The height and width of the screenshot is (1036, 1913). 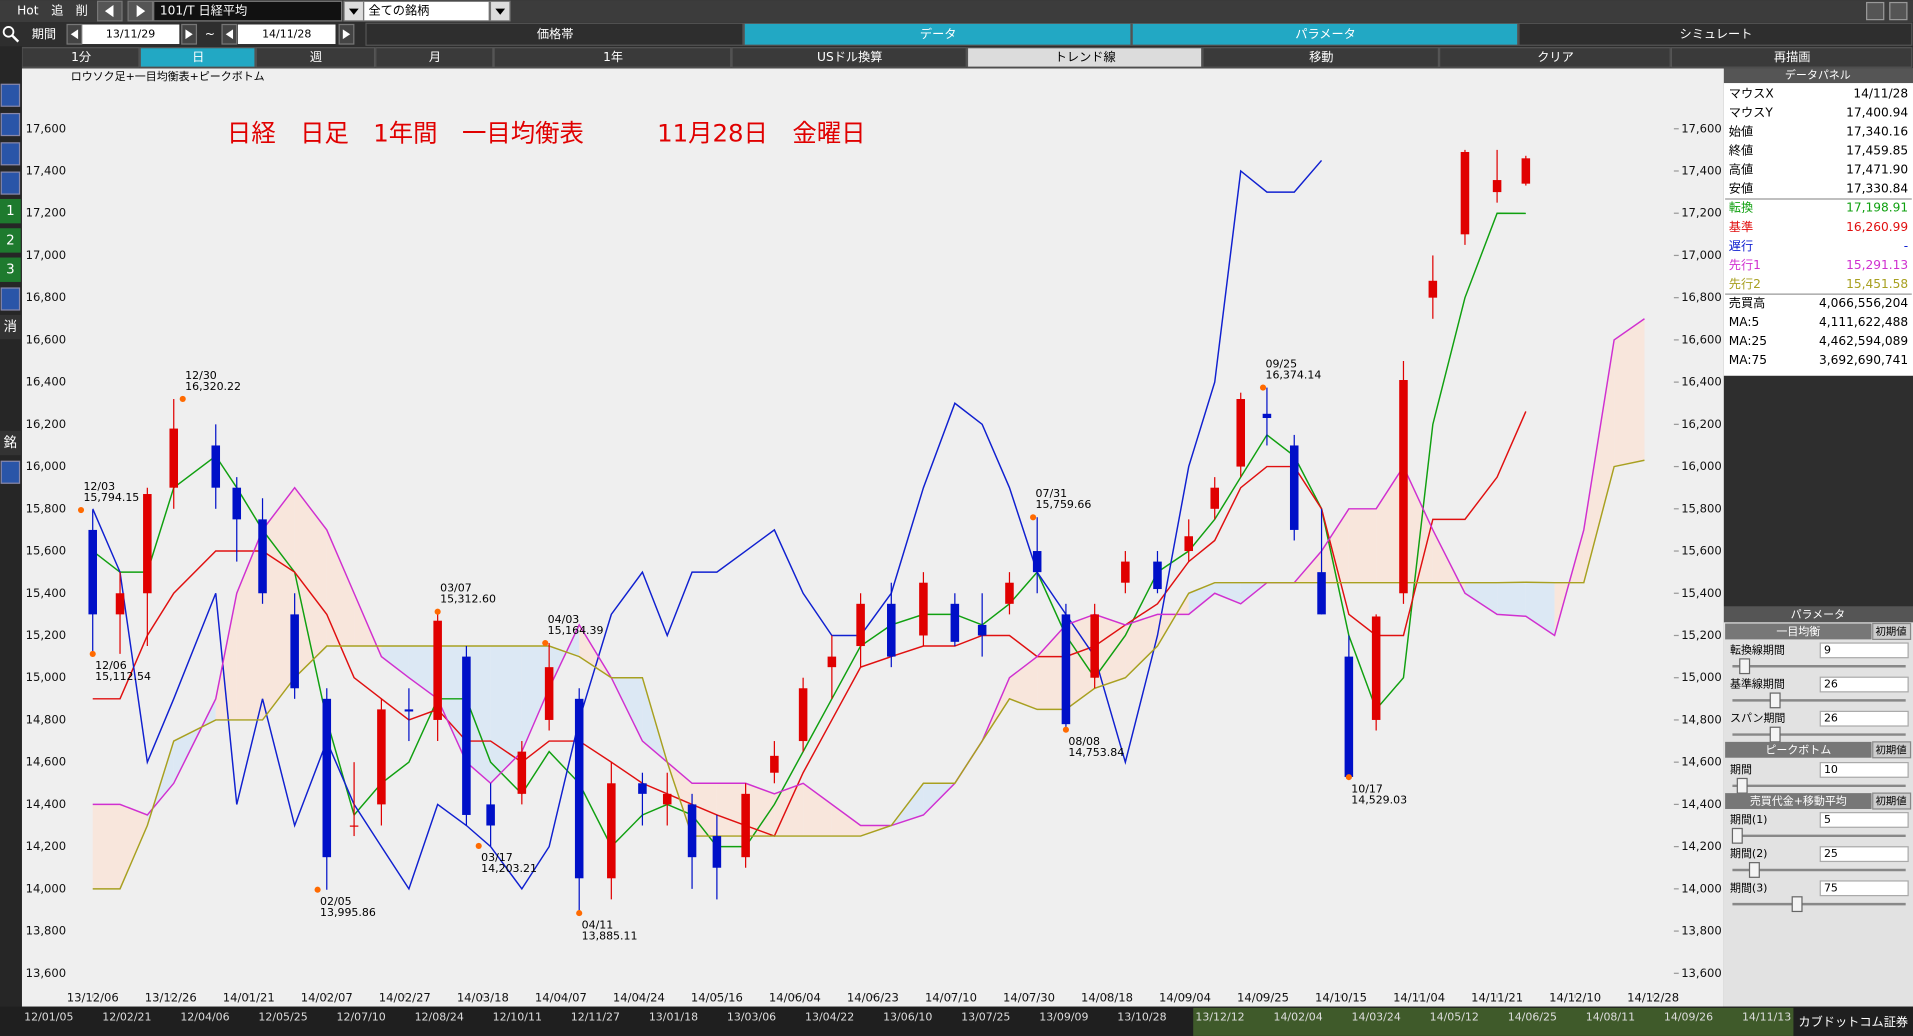 I want to click on peak-value: 15,794.15, so click(x=111, y=497).